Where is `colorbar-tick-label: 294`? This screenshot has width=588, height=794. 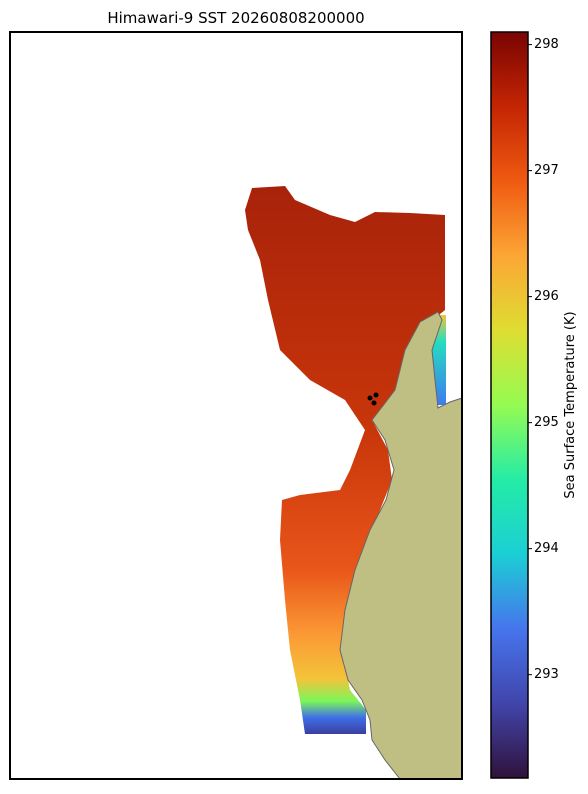 colorbar-tick-label: 294 is located at coordinates (546, 548).